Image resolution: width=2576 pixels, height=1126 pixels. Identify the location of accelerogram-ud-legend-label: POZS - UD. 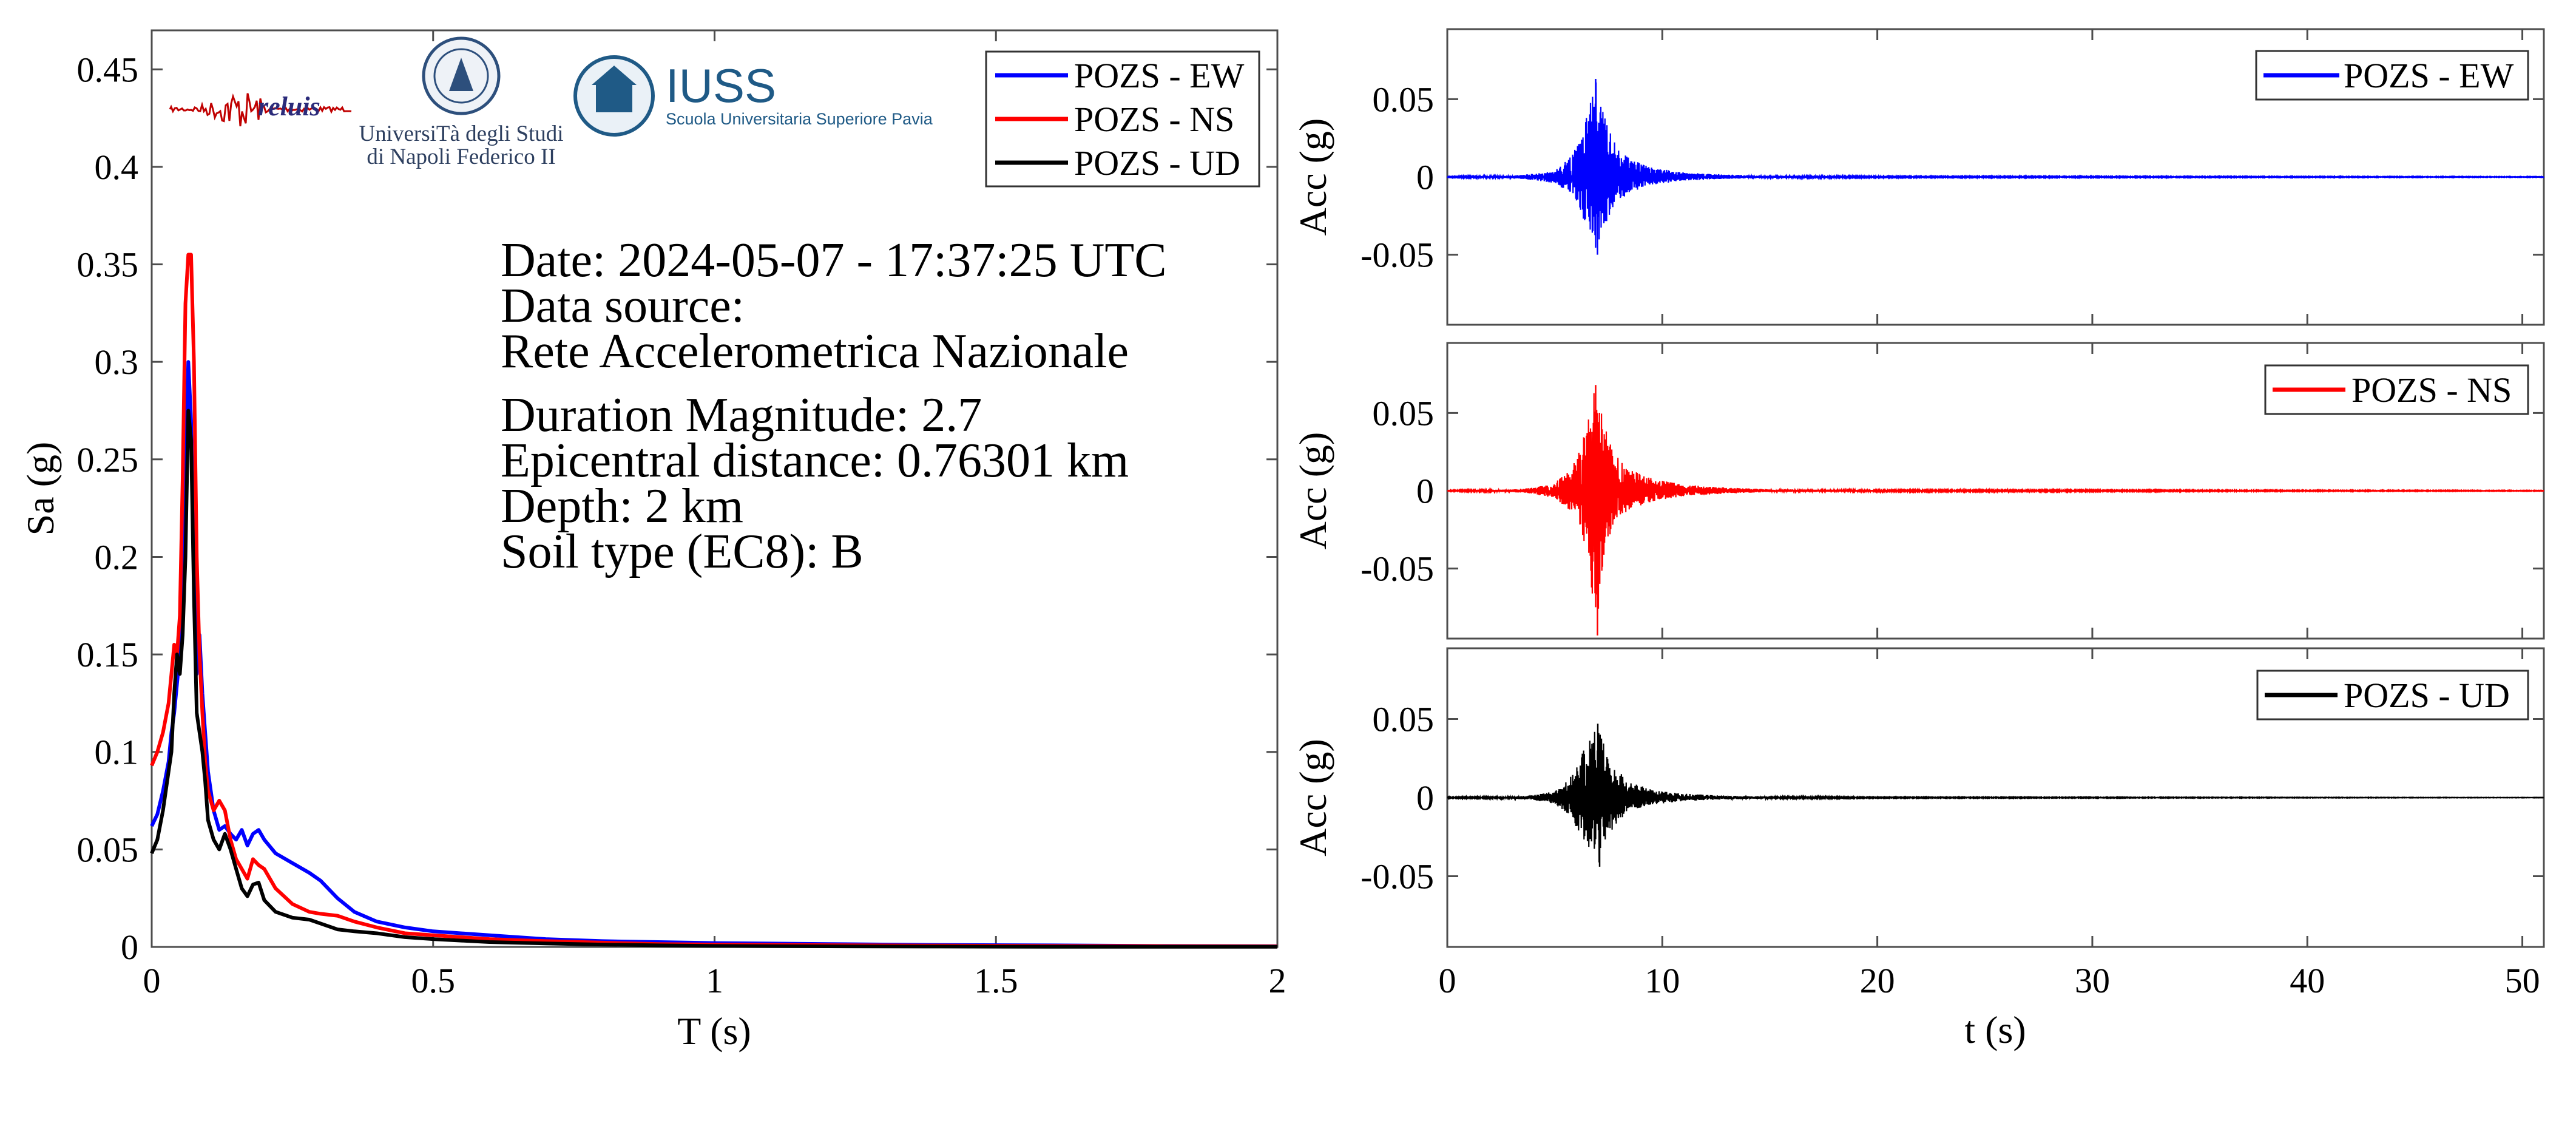
(2427, 695).